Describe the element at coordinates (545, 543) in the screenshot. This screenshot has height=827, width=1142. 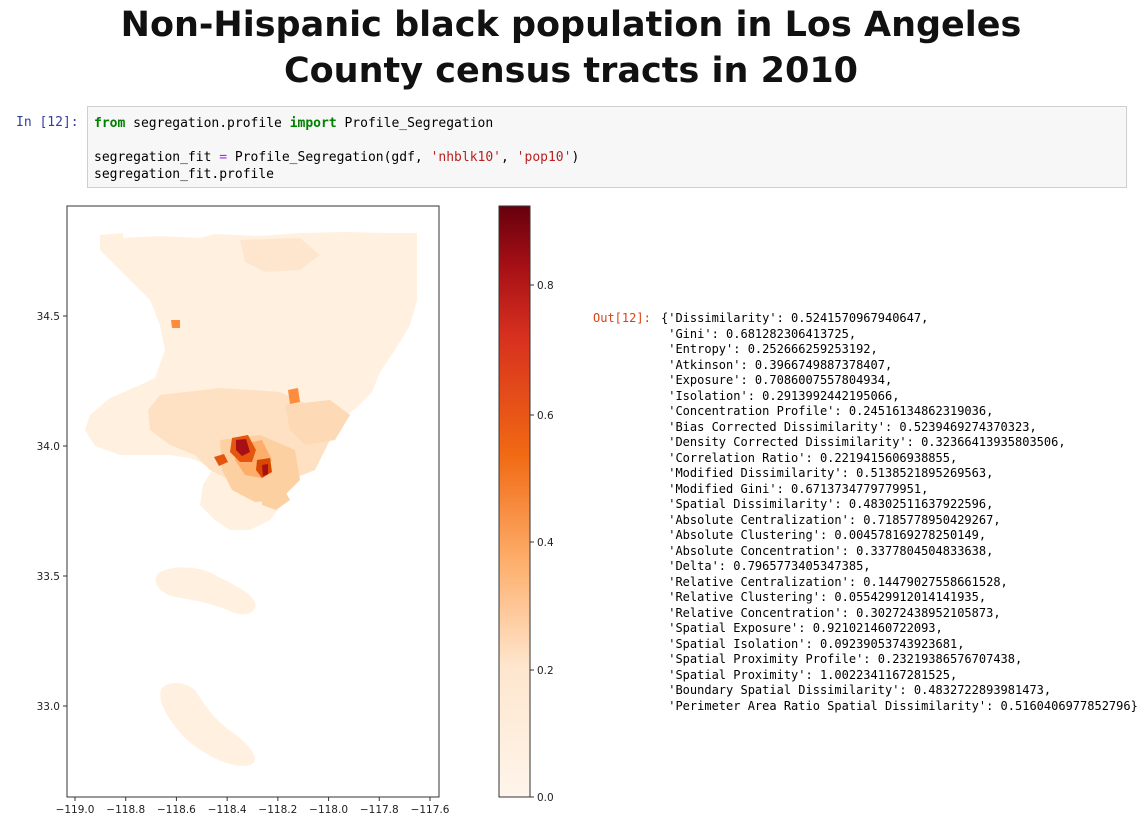
I see `colorbar-tick-label: 0.4` at that location.